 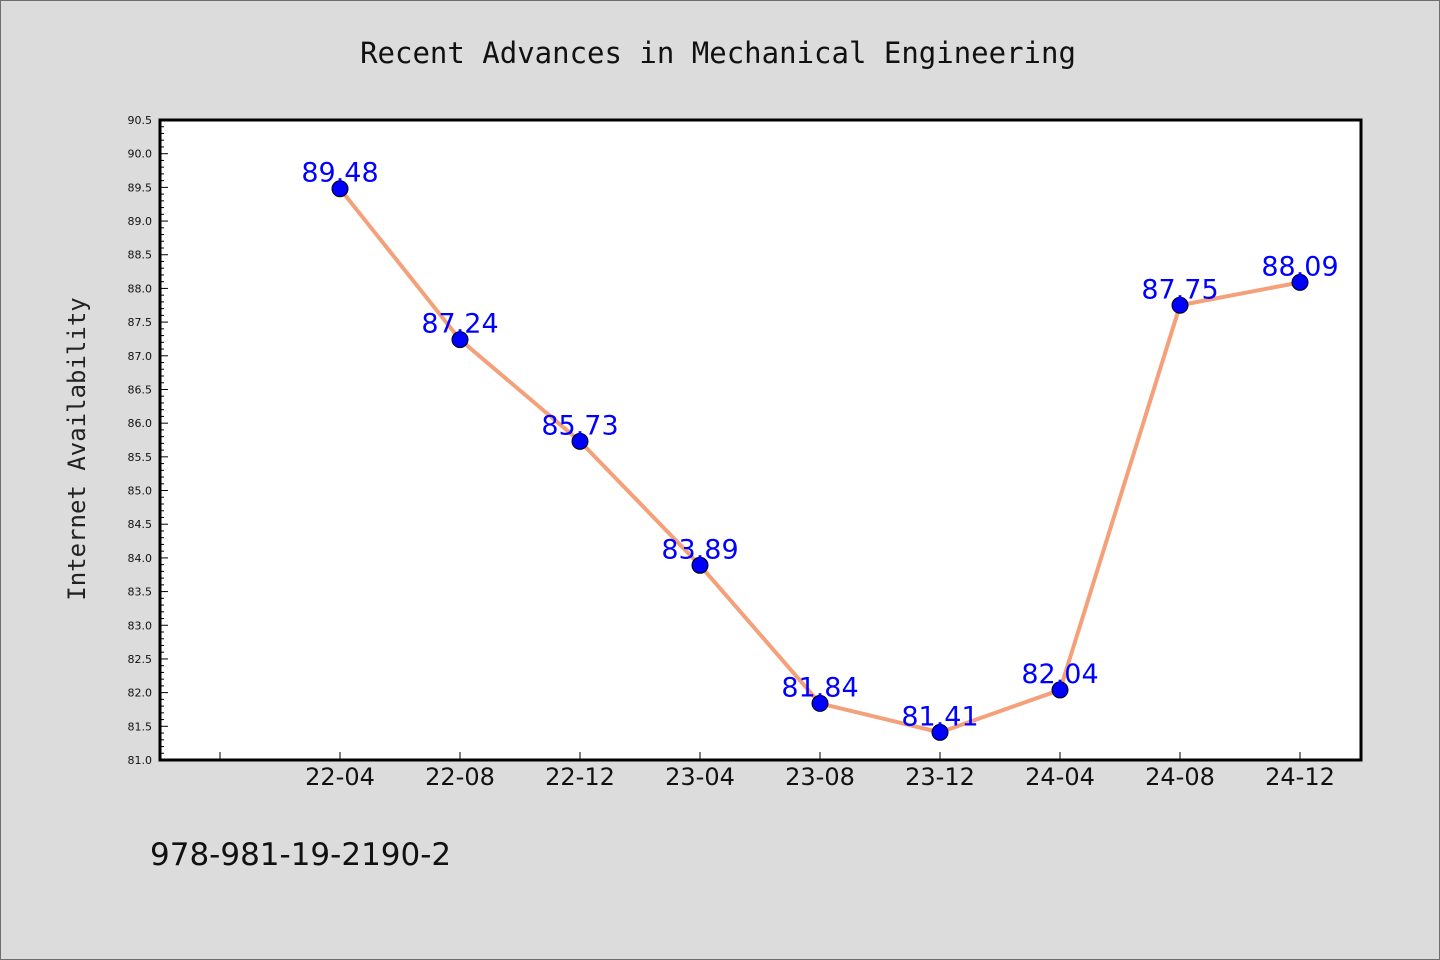 What do you see at coordinates (939, 716) in the screenshot?
I see `data-label: 81.41` at bounding box center [939, 716].